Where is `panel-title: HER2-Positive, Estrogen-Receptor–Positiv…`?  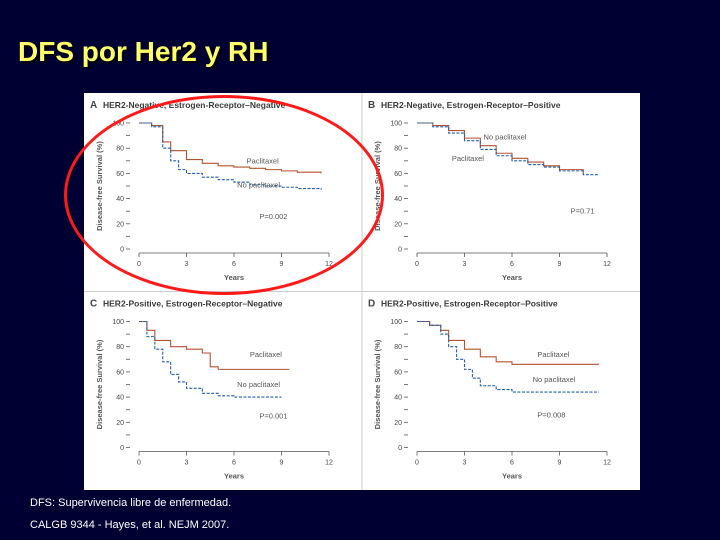 panel-title: HER2-Positive, Estrogen-Receptor–Positiv… is located at coordinates (469, 304).